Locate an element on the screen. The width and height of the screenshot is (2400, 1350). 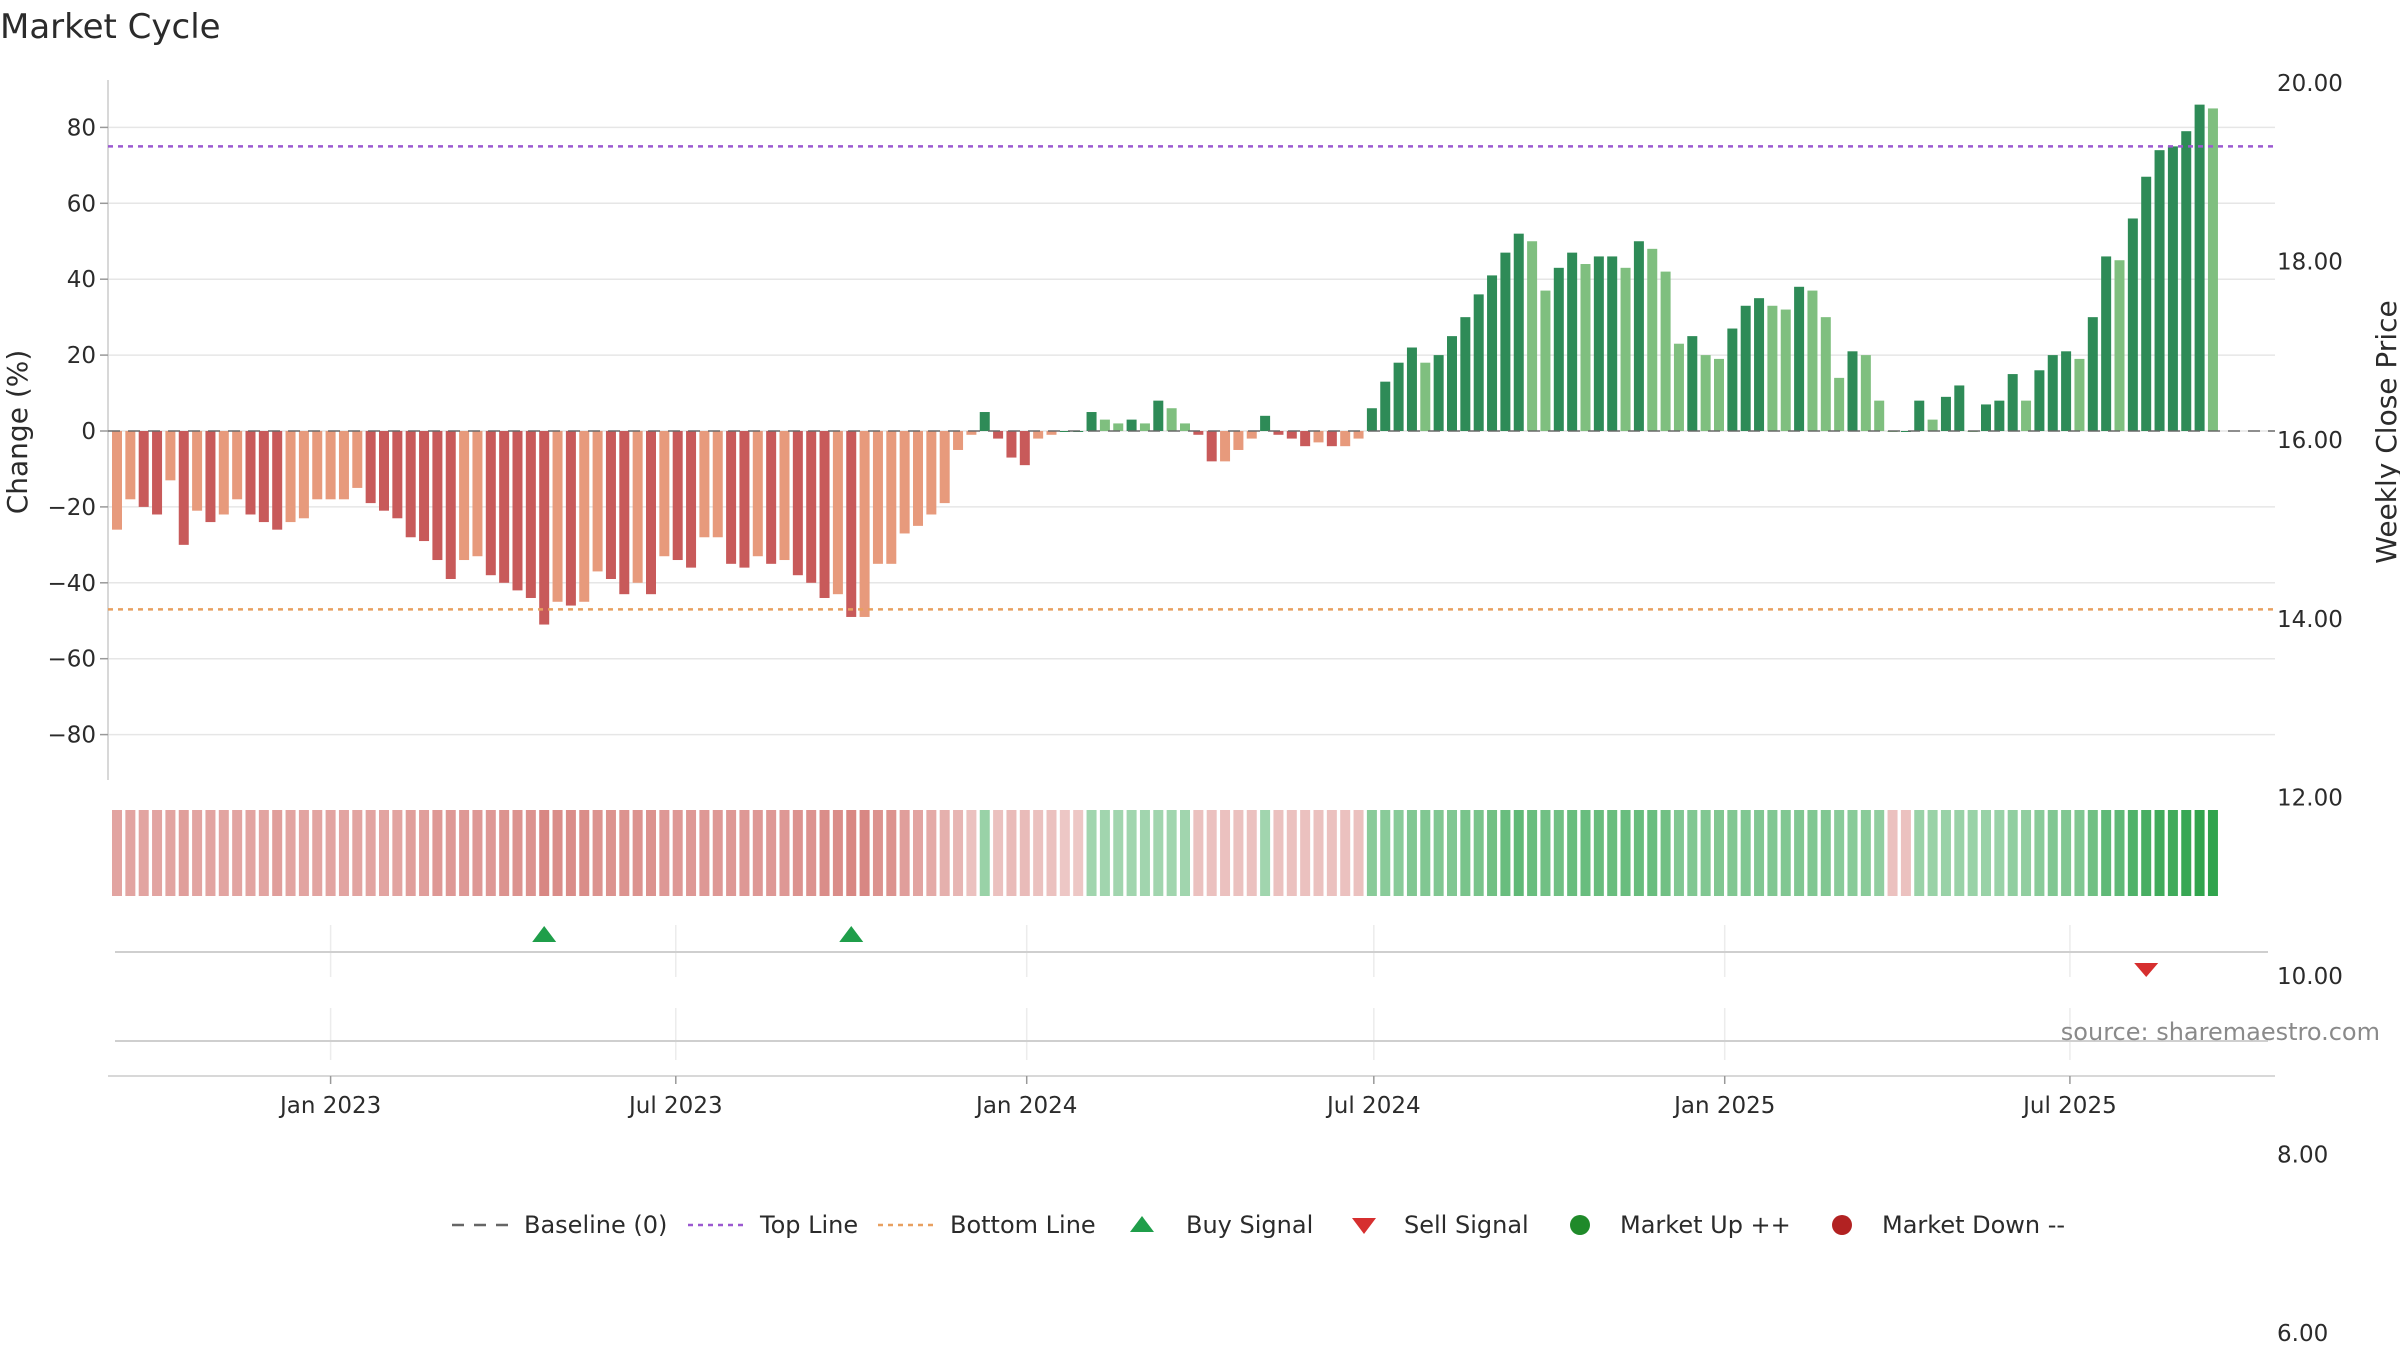
x-tick-label: Jul 2023 is located at coordinates (675, 1106).